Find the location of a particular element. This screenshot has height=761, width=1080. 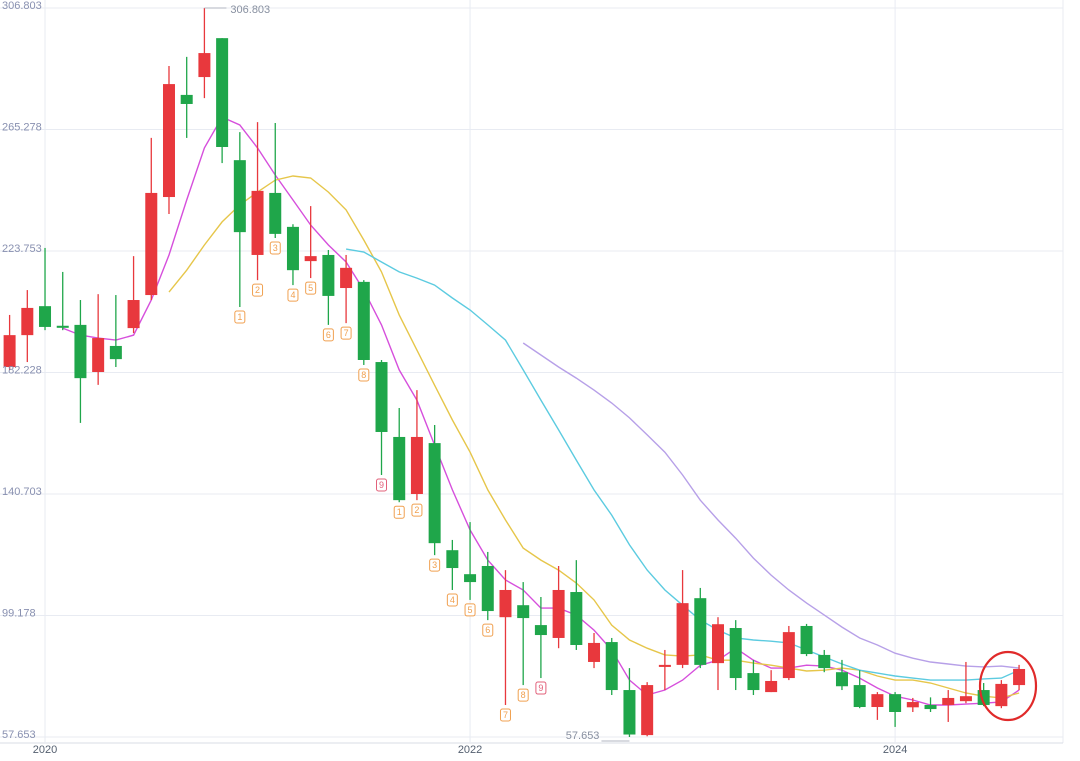

x-tick-label: 2024 is located at coordinates (895, 750).